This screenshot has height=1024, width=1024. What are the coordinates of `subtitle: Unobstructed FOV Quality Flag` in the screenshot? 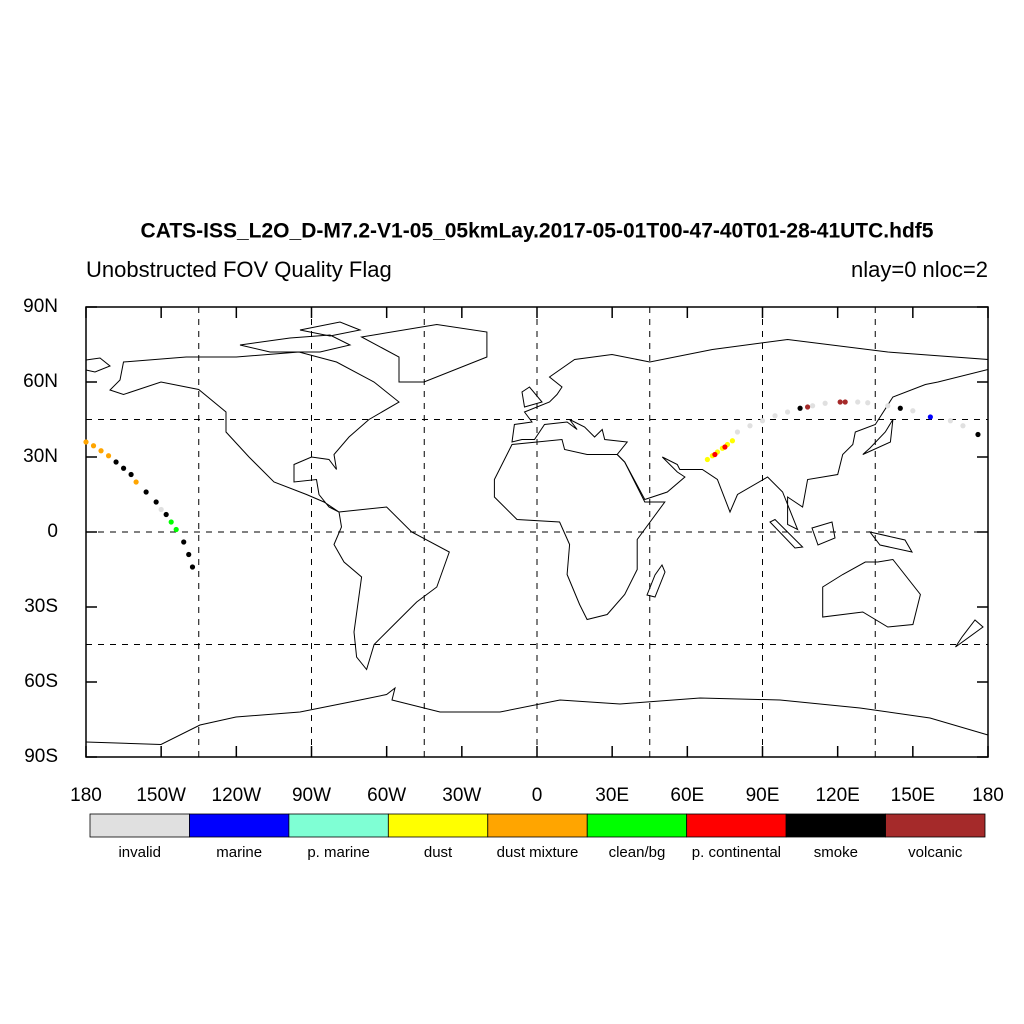 It's located at (239, 269).